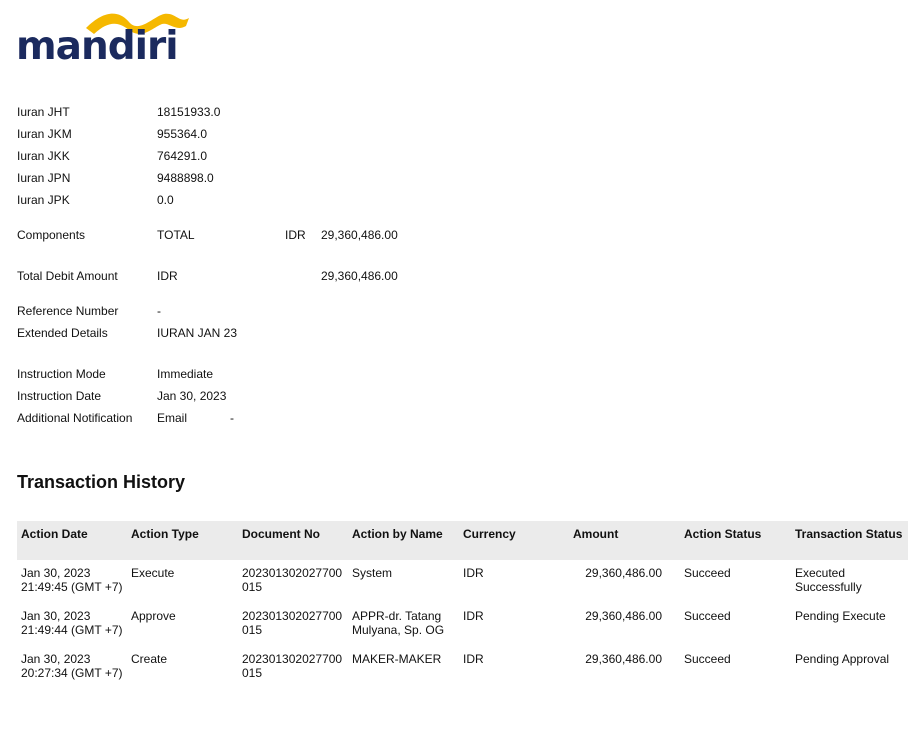  Describe the element at coordinates (68, 311) in the screenshot. I see `reference-label: Reference Number` at that location.